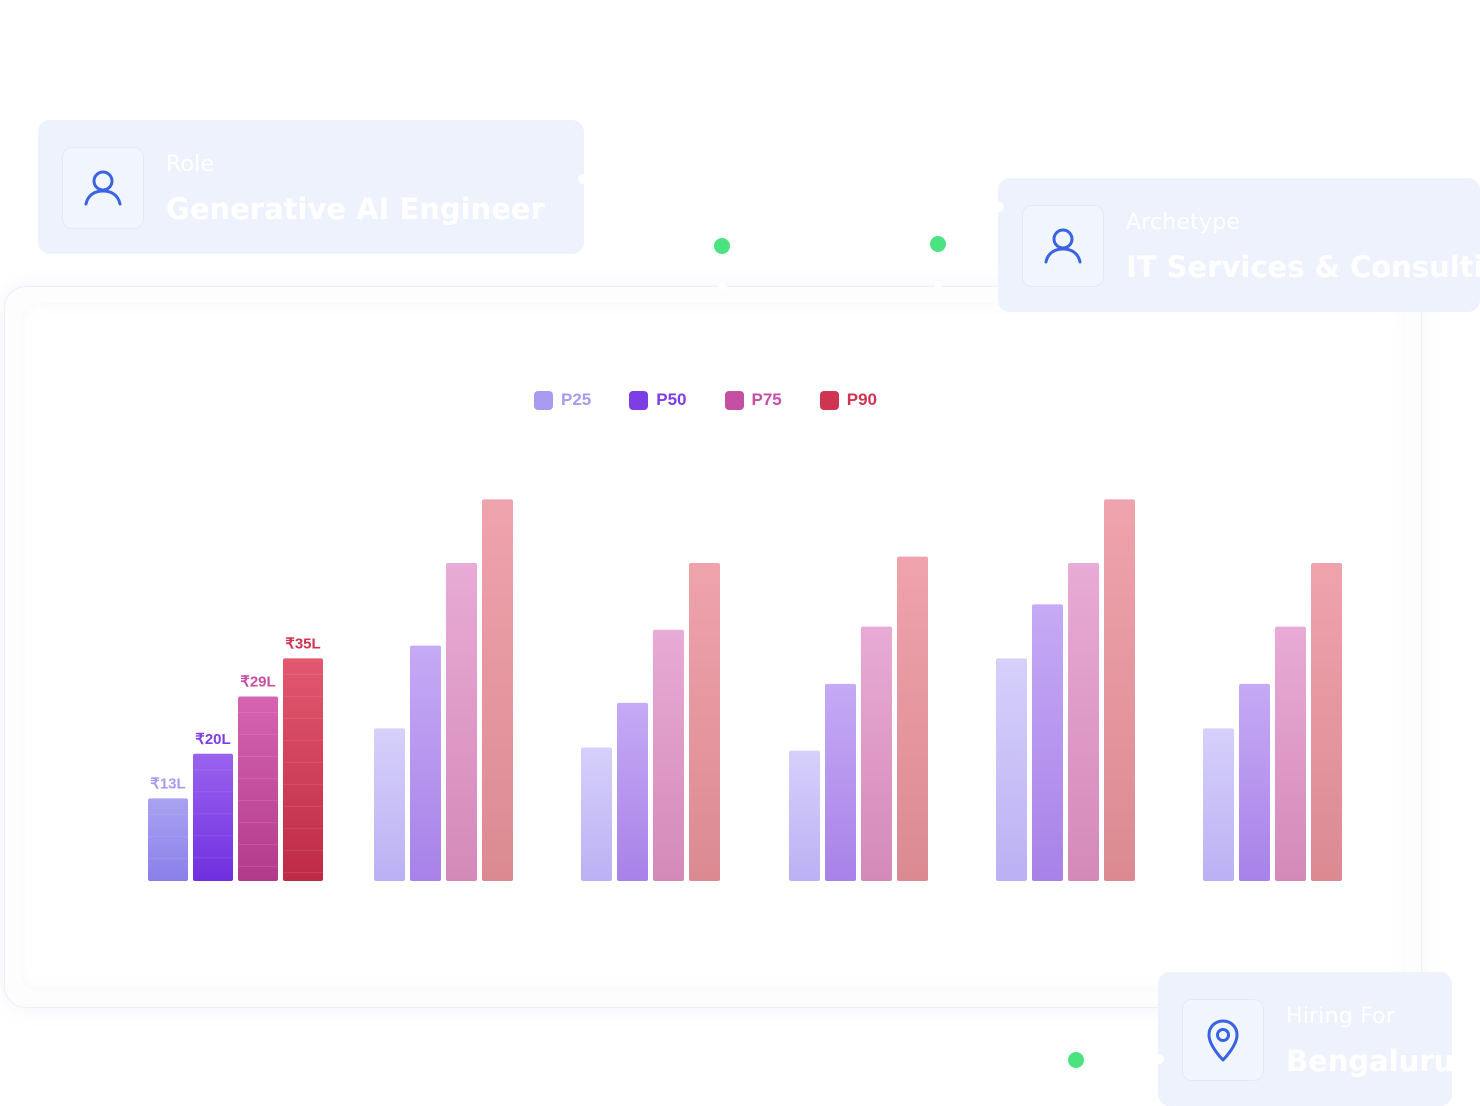 This screenshot has height=1106, width=1480. I want to click on role-card: Role Generative AI Engineer, so click(313, 187).